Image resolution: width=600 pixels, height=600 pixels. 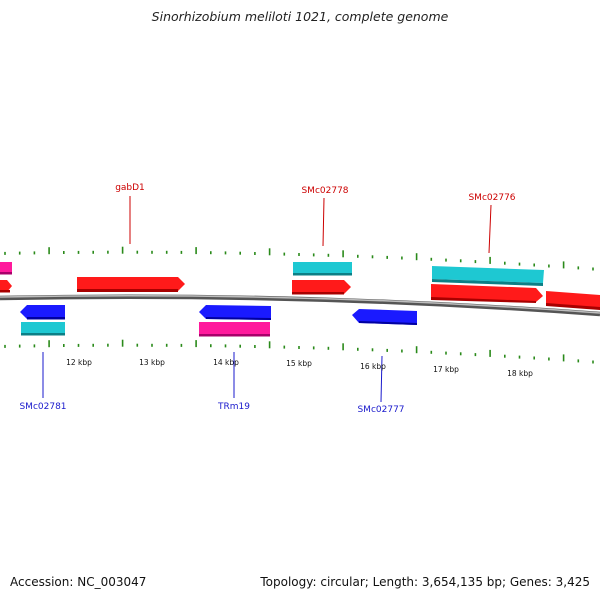 What do you see at coordinates (78, 582) in the screenshot?
I see `accession-text: Accession: NC_003047` at bounding box center [78, 582].